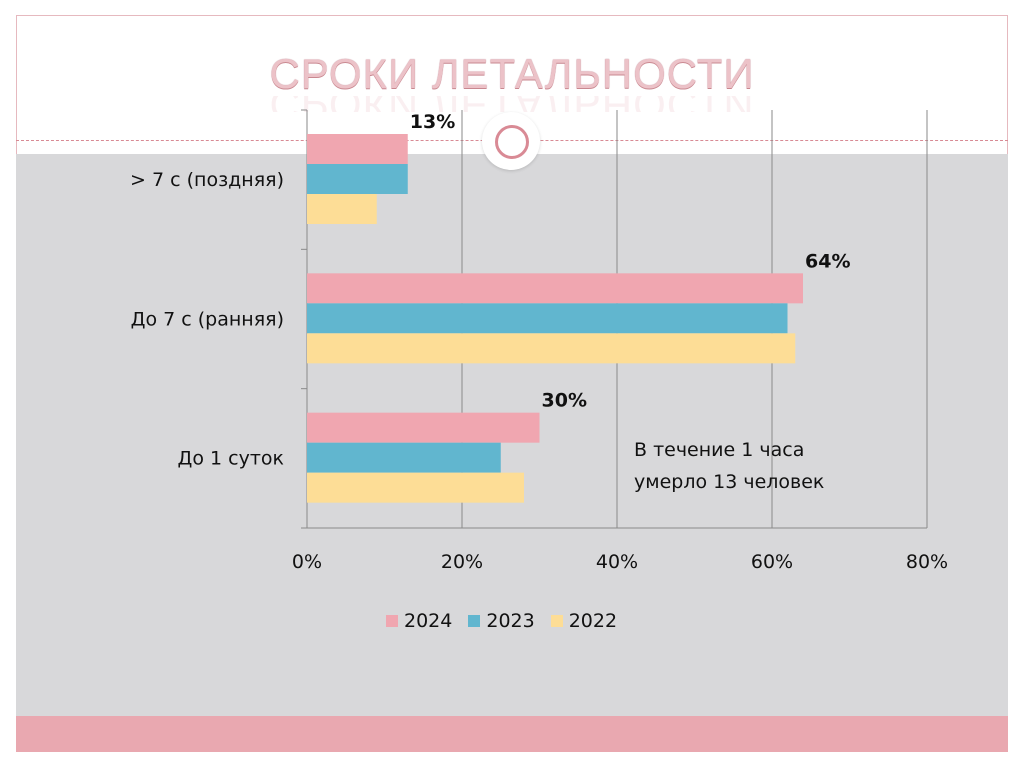 The image size is (1024, 767). Describe the element at coordinates (462, 562) in the screenshot. I see `x-tick-label: 20%` at that location.